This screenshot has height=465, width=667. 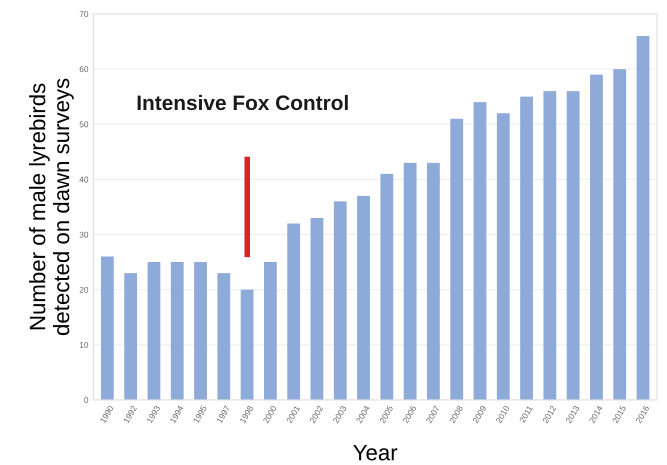 What do you see at coordinates (243, 102) in the screenshot?
I see `annotation: Intensive Fox Control` at bounding box center [243, 102].